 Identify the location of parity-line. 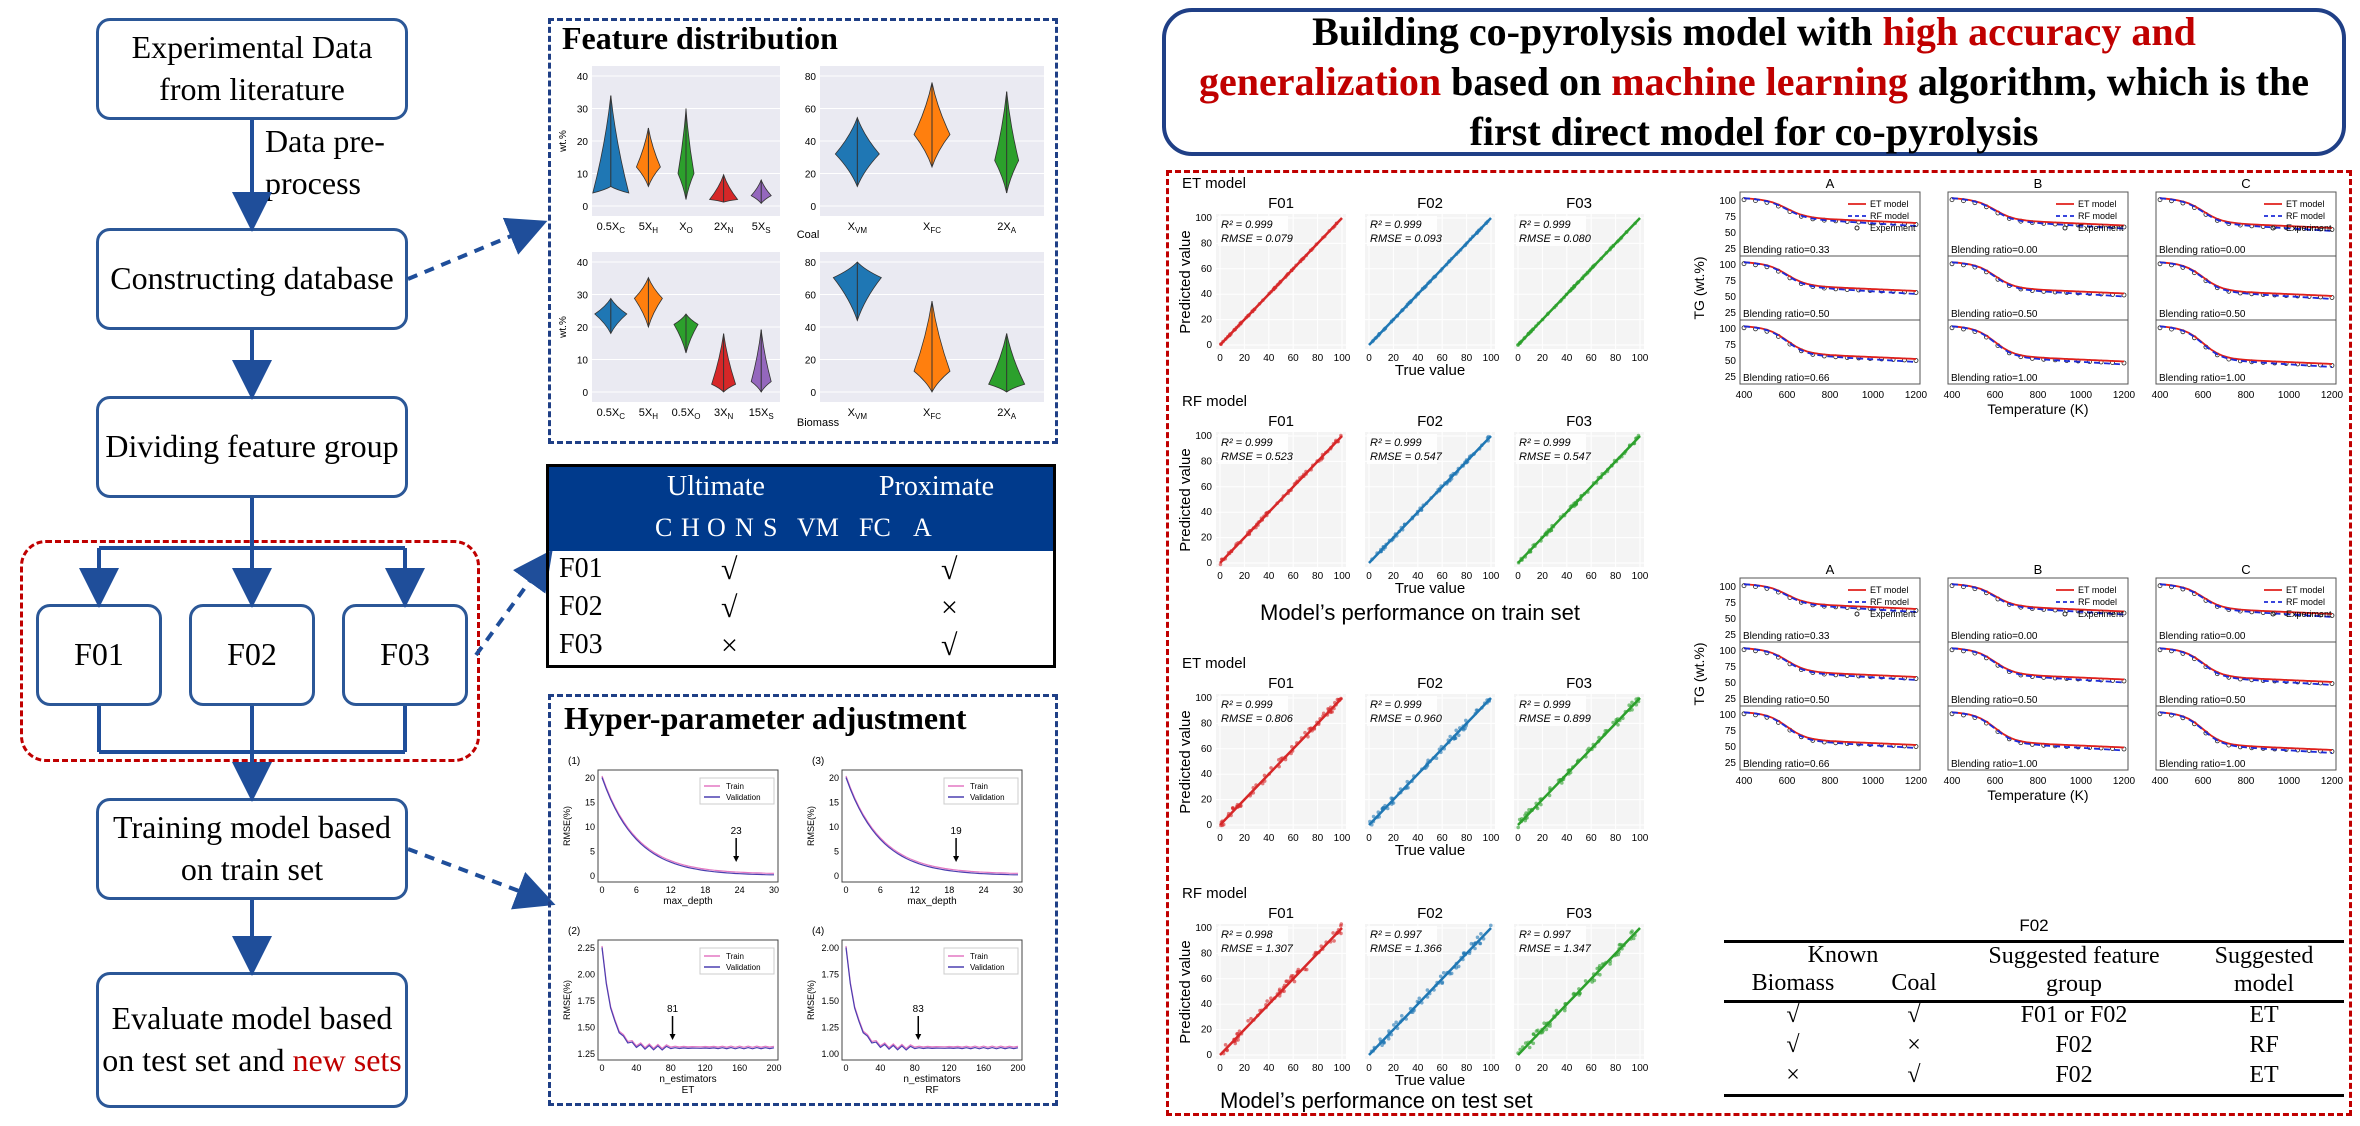
(1430, 761).